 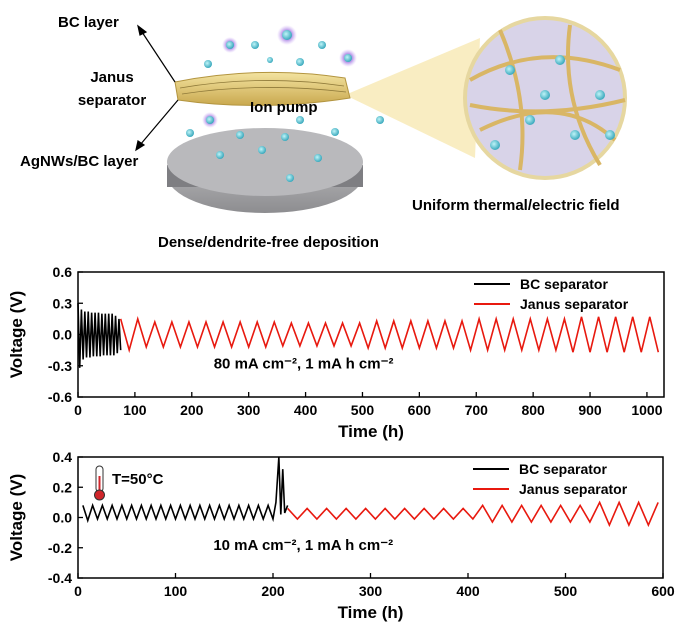 What do you see at coordinates (88, 22) in the screenshot?
I see `label: BC layer` at bounding box center [88, 22].